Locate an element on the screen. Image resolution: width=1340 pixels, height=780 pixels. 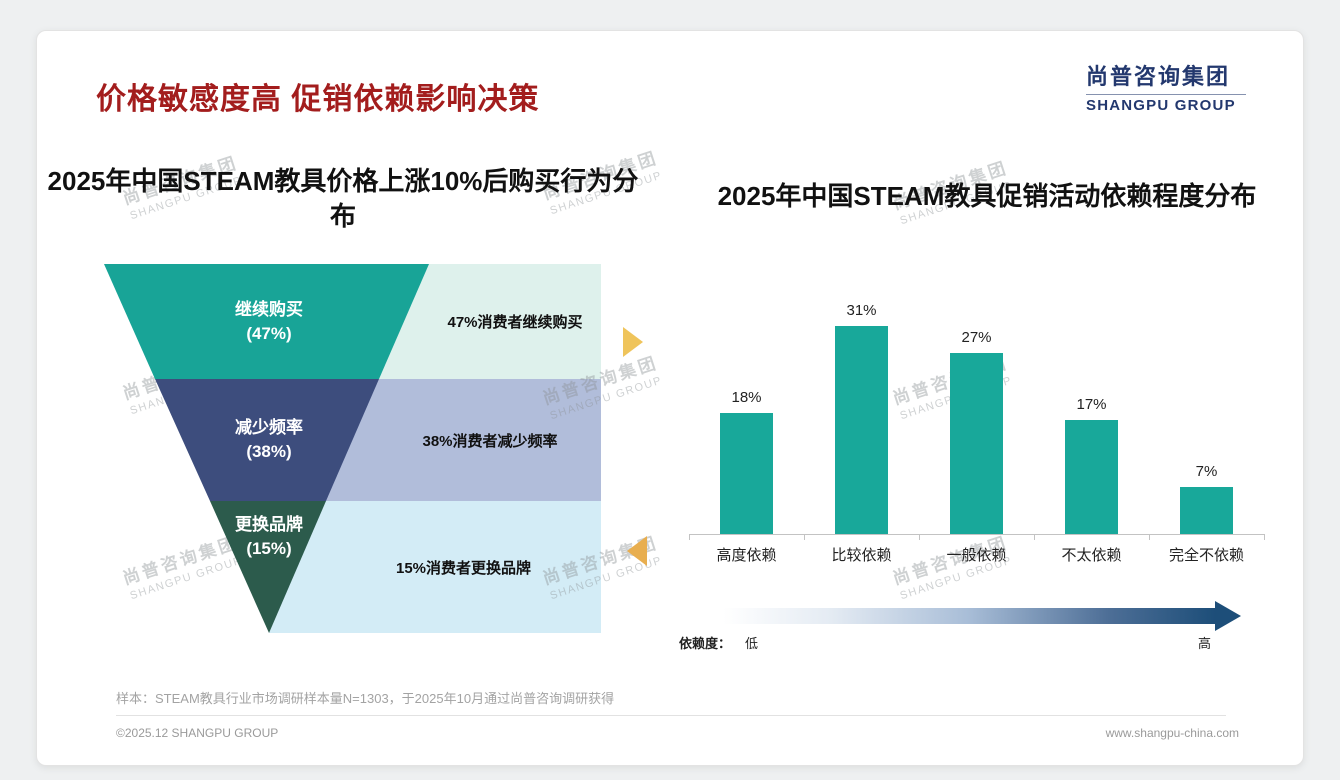
bar-value-label: 18% is located at coordinates (746, 397).